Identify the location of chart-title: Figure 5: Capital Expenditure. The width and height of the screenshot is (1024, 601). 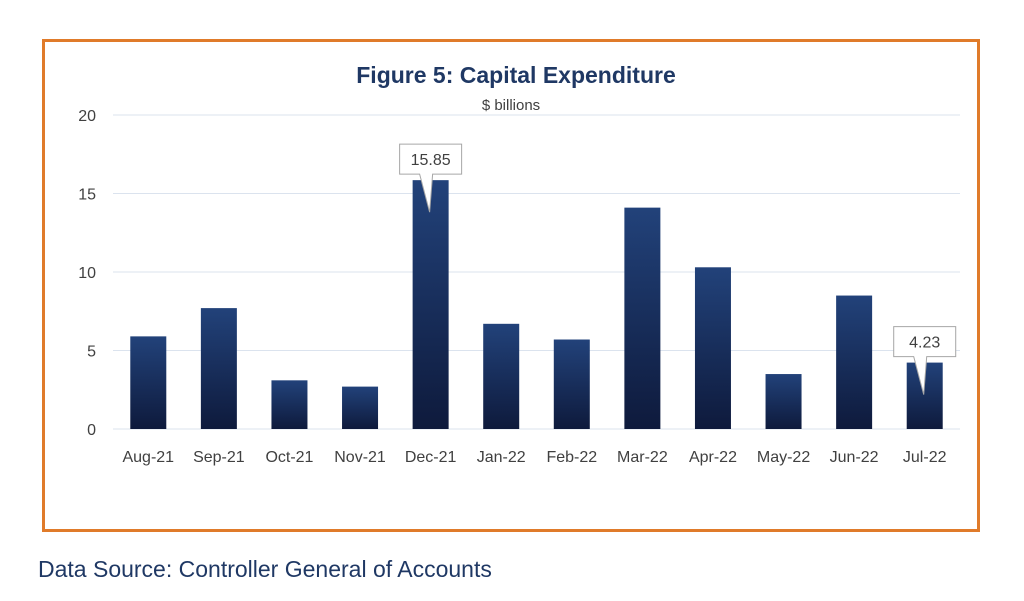
(516, 75).